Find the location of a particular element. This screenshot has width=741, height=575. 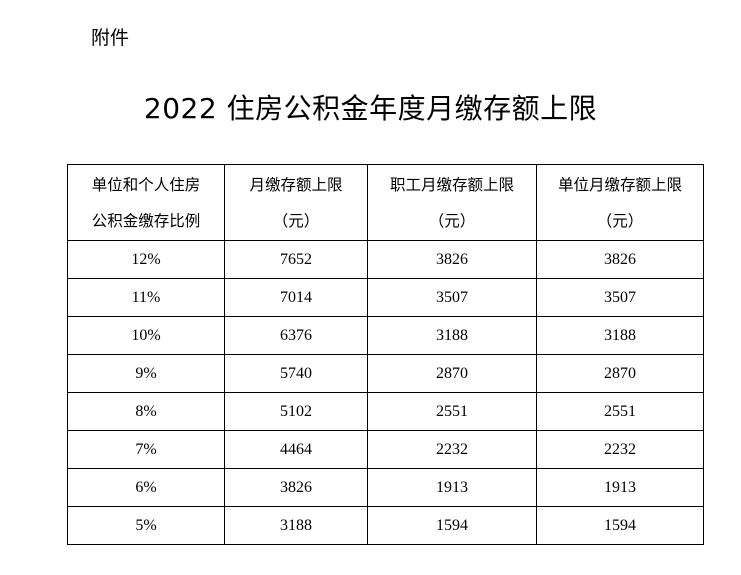

cell-employer-limit: 2870 is located at coordinates (620, 373).